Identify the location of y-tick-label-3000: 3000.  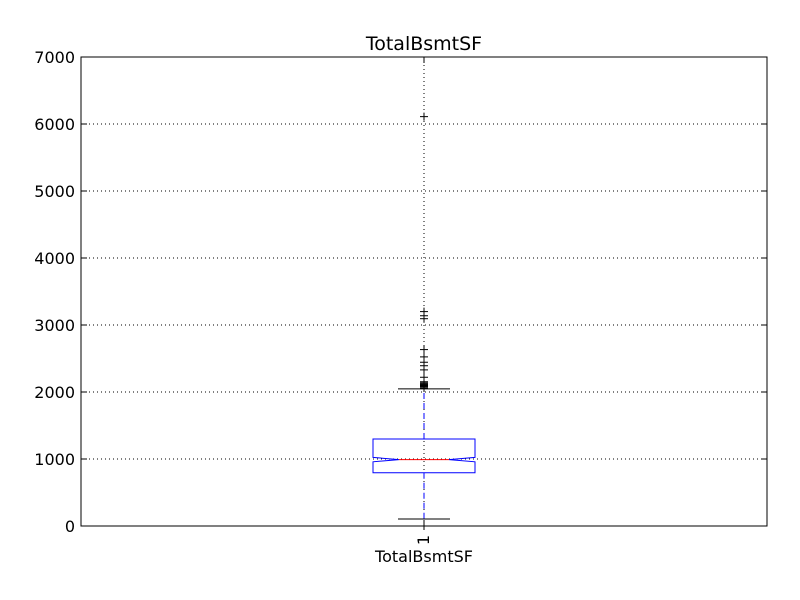
(54, 325).